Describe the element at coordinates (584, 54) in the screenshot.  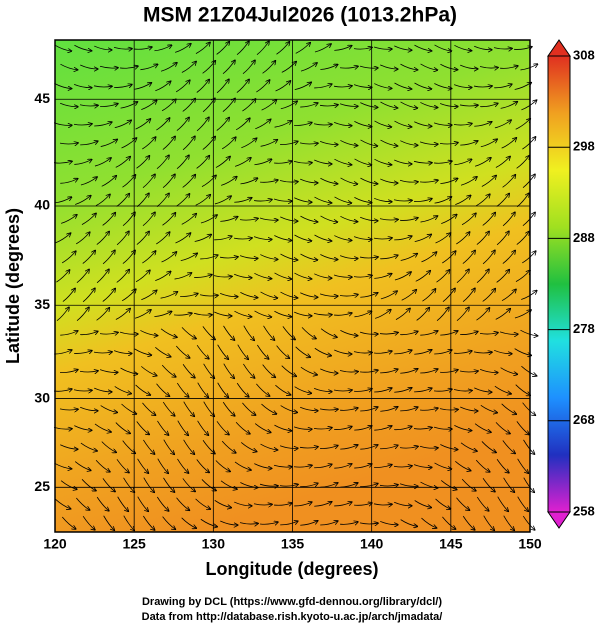
I see `colorbar-tick-label: 308` at that location.